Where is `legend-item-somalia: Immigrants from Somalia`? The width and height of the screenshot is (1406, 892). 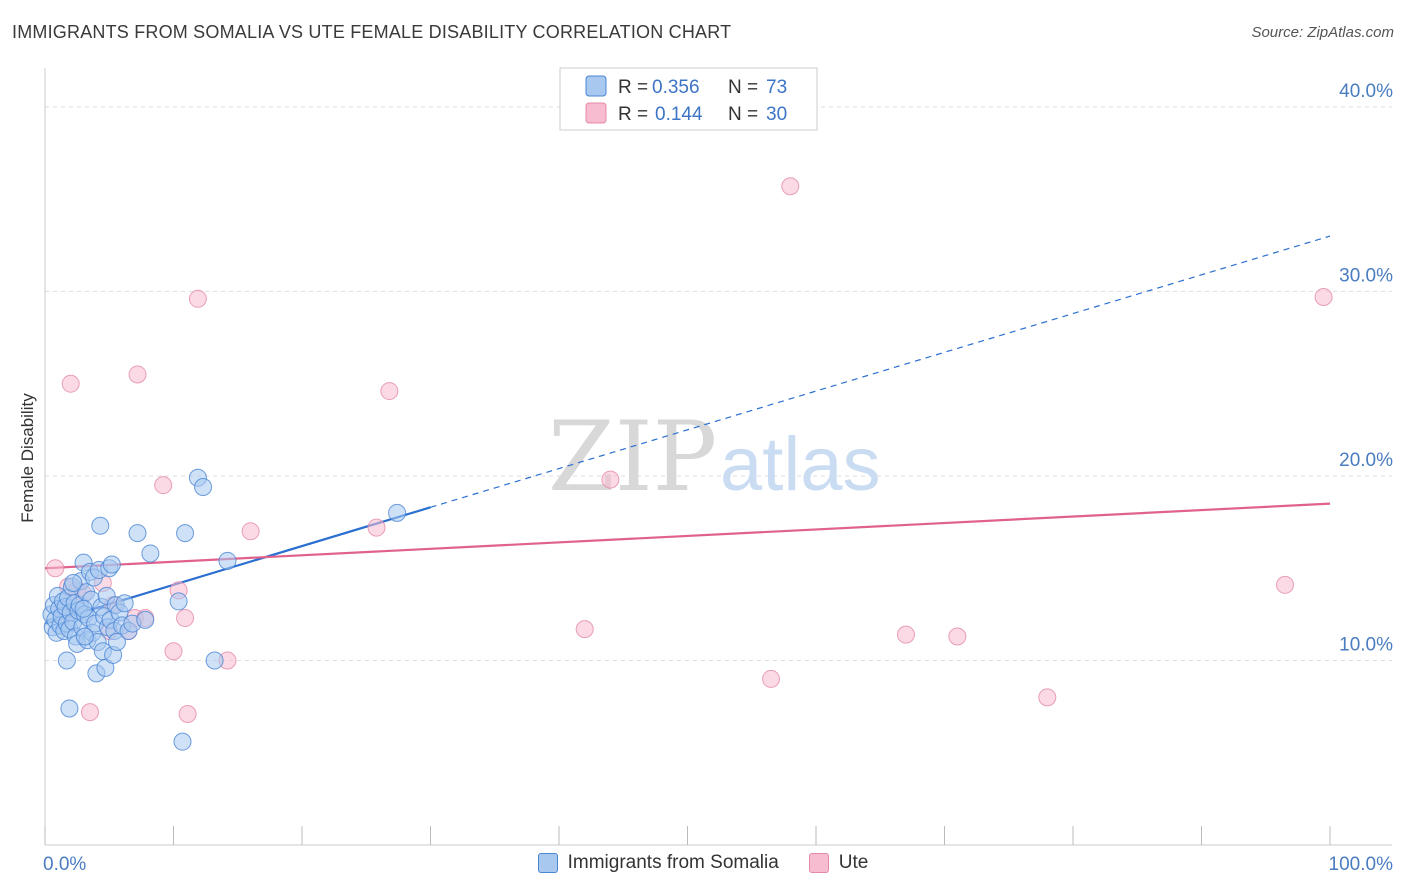
legend-item-somalia: Immigrants from Somalia is located at coordinates (658, 863).